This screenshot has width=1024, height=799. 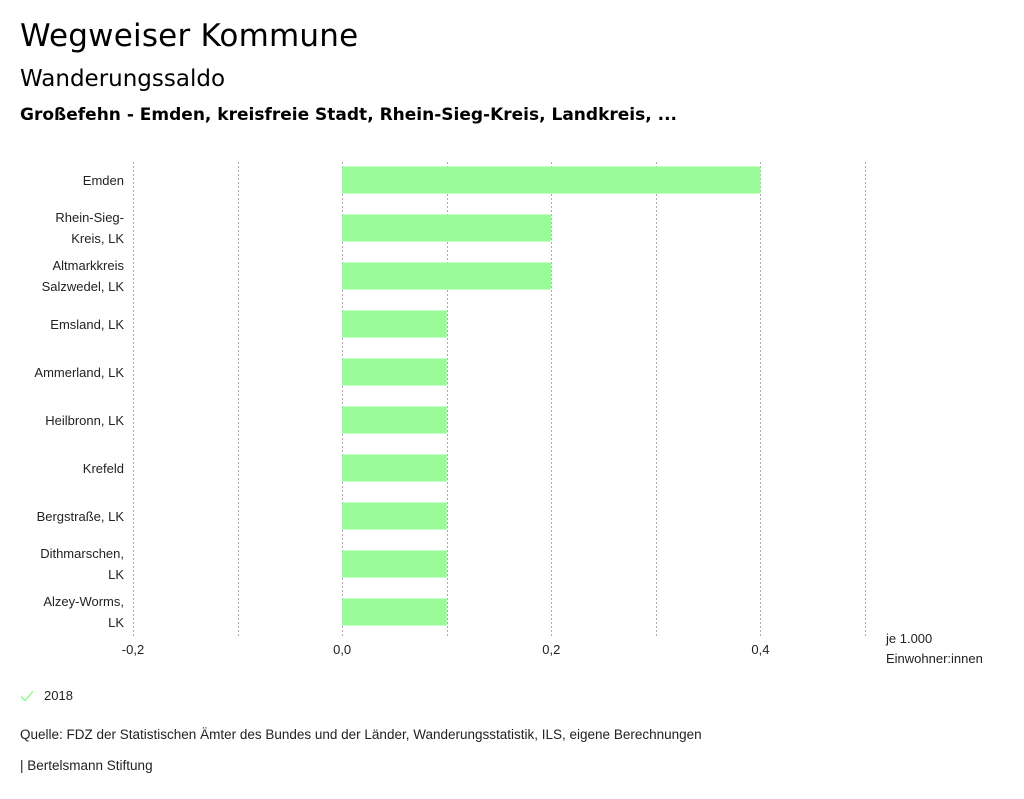 I want to click on category-label-line: Dithmarschen,, so click(x=82, y=553).